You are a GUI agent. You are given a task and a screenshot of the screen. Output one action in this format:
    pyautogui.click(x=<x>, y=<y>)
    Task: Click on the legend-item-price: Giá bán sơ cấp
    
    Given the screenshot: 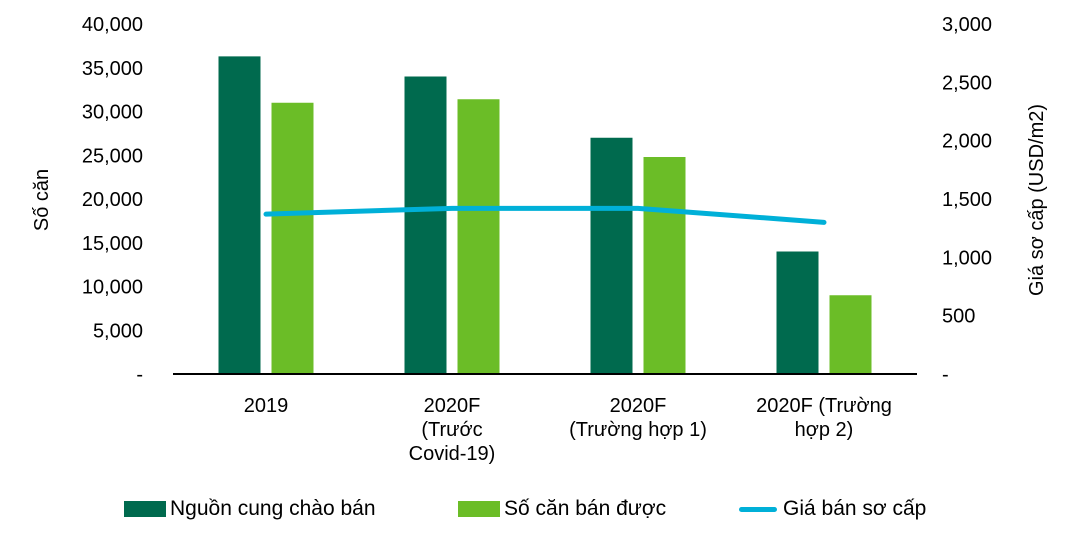 What is the action you would take?
    pyautogui.click(x=832, y=509)
    